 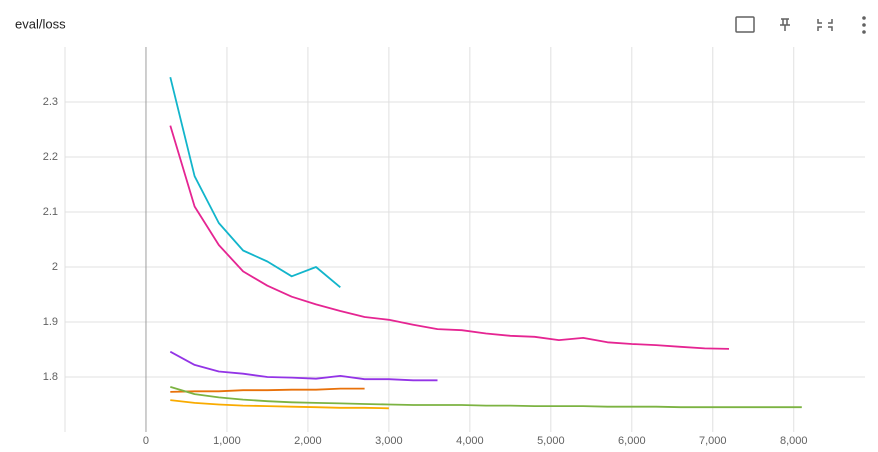 I want to click on x-tick-label: 2,000, so click(x=308, y=441).